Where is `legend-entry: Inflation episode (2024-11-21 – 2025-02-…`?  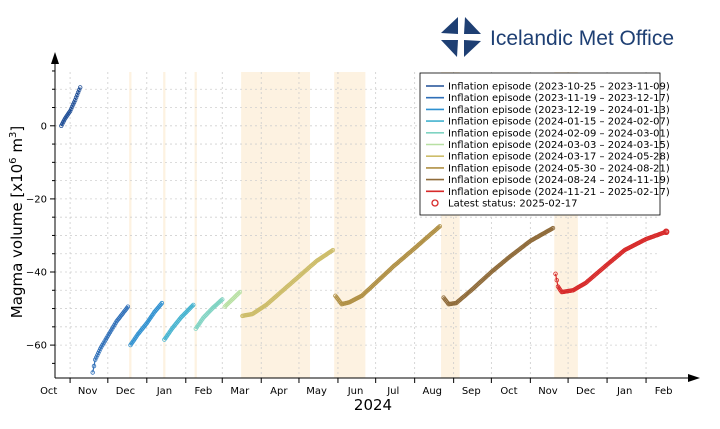
legend-entry: Inflation episode (2024-11-21 – 2025-02-… is located at coordinates (559, 192).